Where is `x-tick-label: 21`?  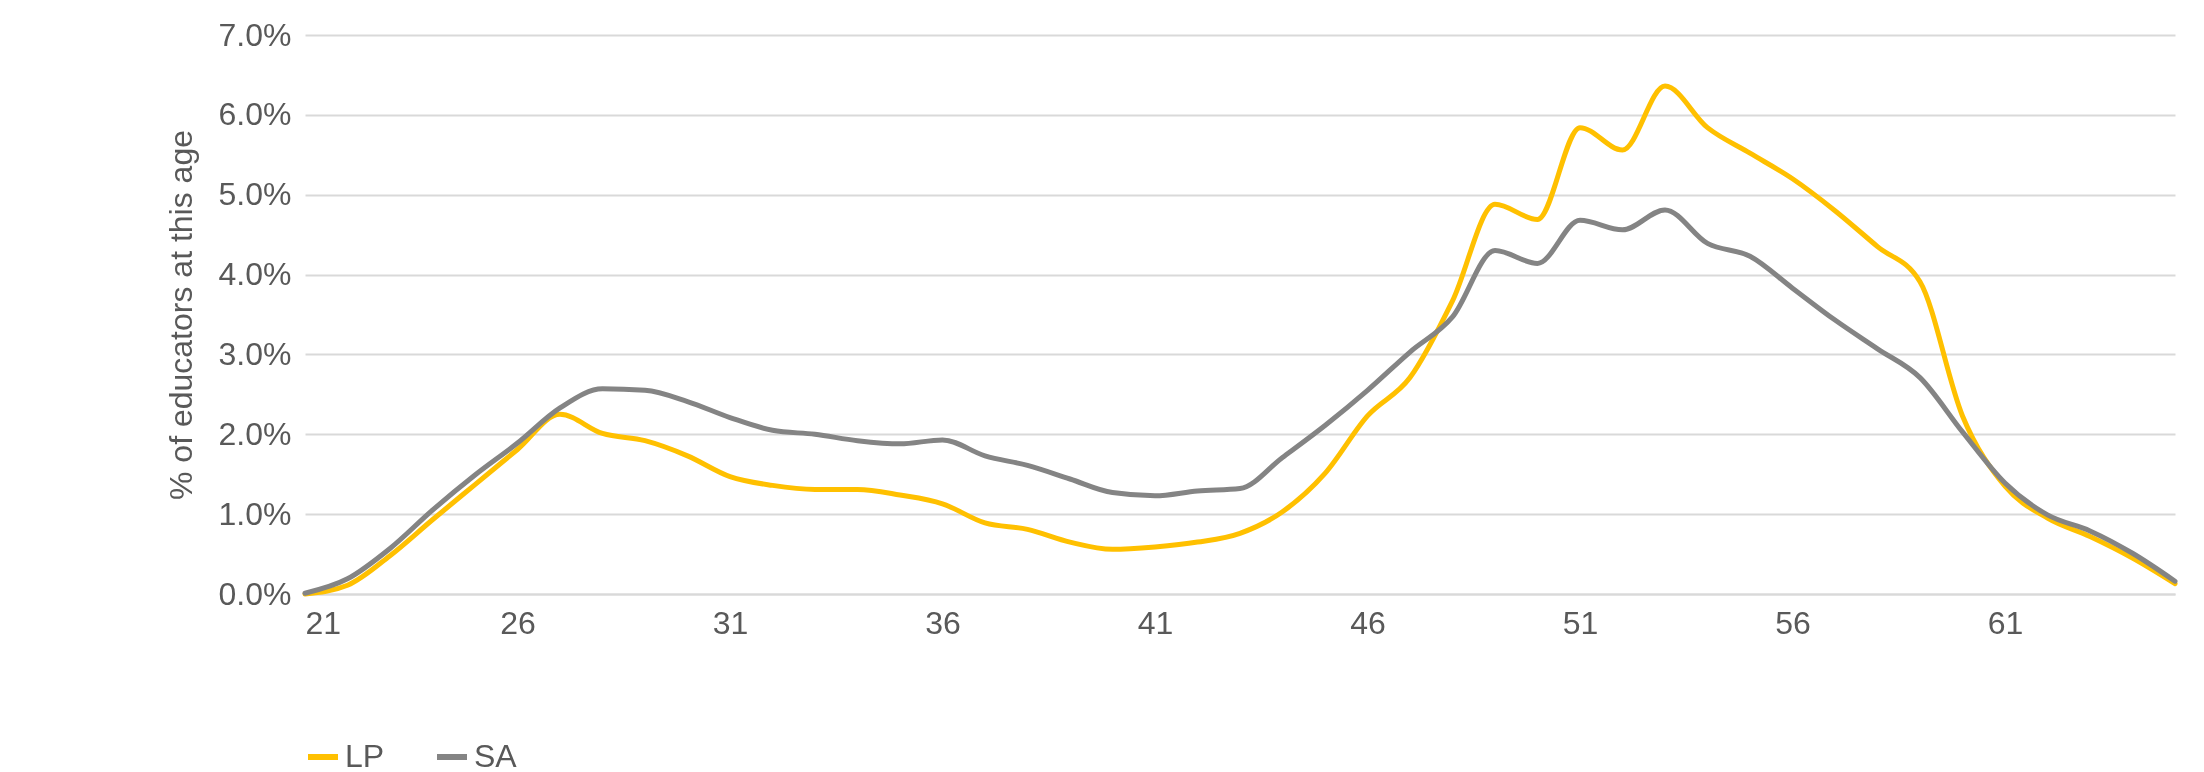
x-tick-label: 21 is located at coordinates (323, 622).